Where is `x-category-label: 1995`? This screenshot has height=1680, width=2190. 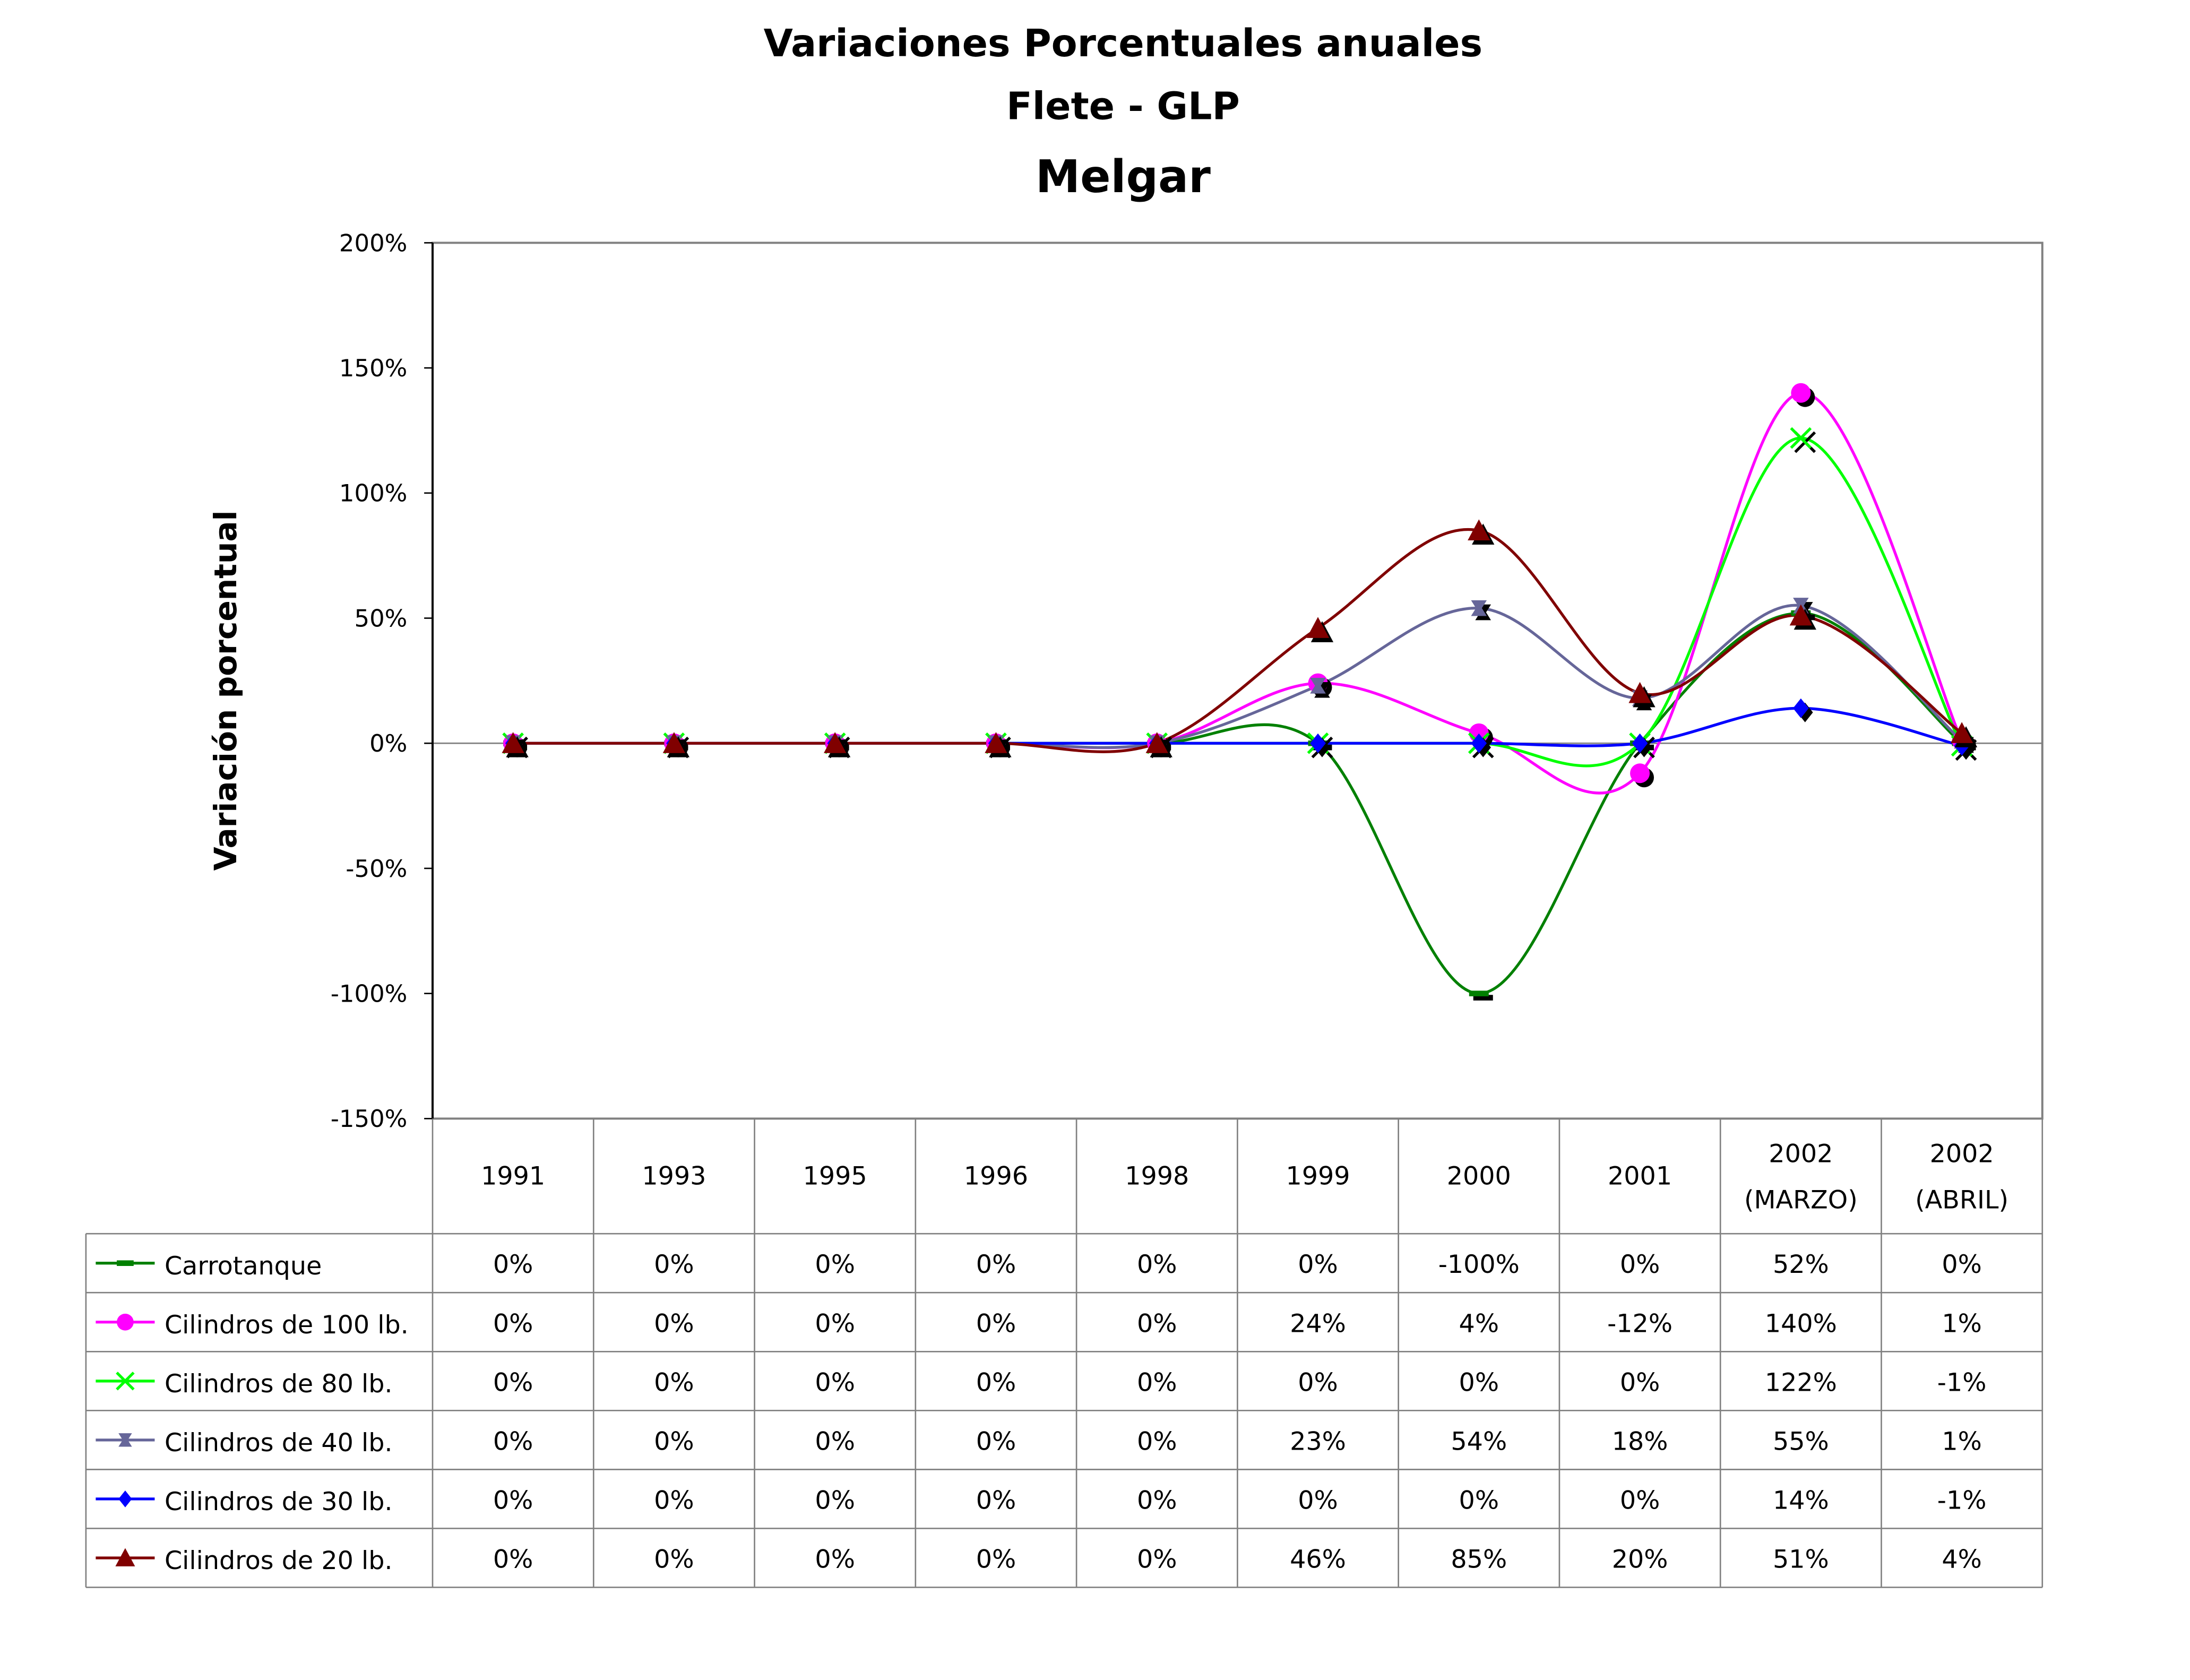 x-category-label: 1995 is located at coordinates (835, 1176).